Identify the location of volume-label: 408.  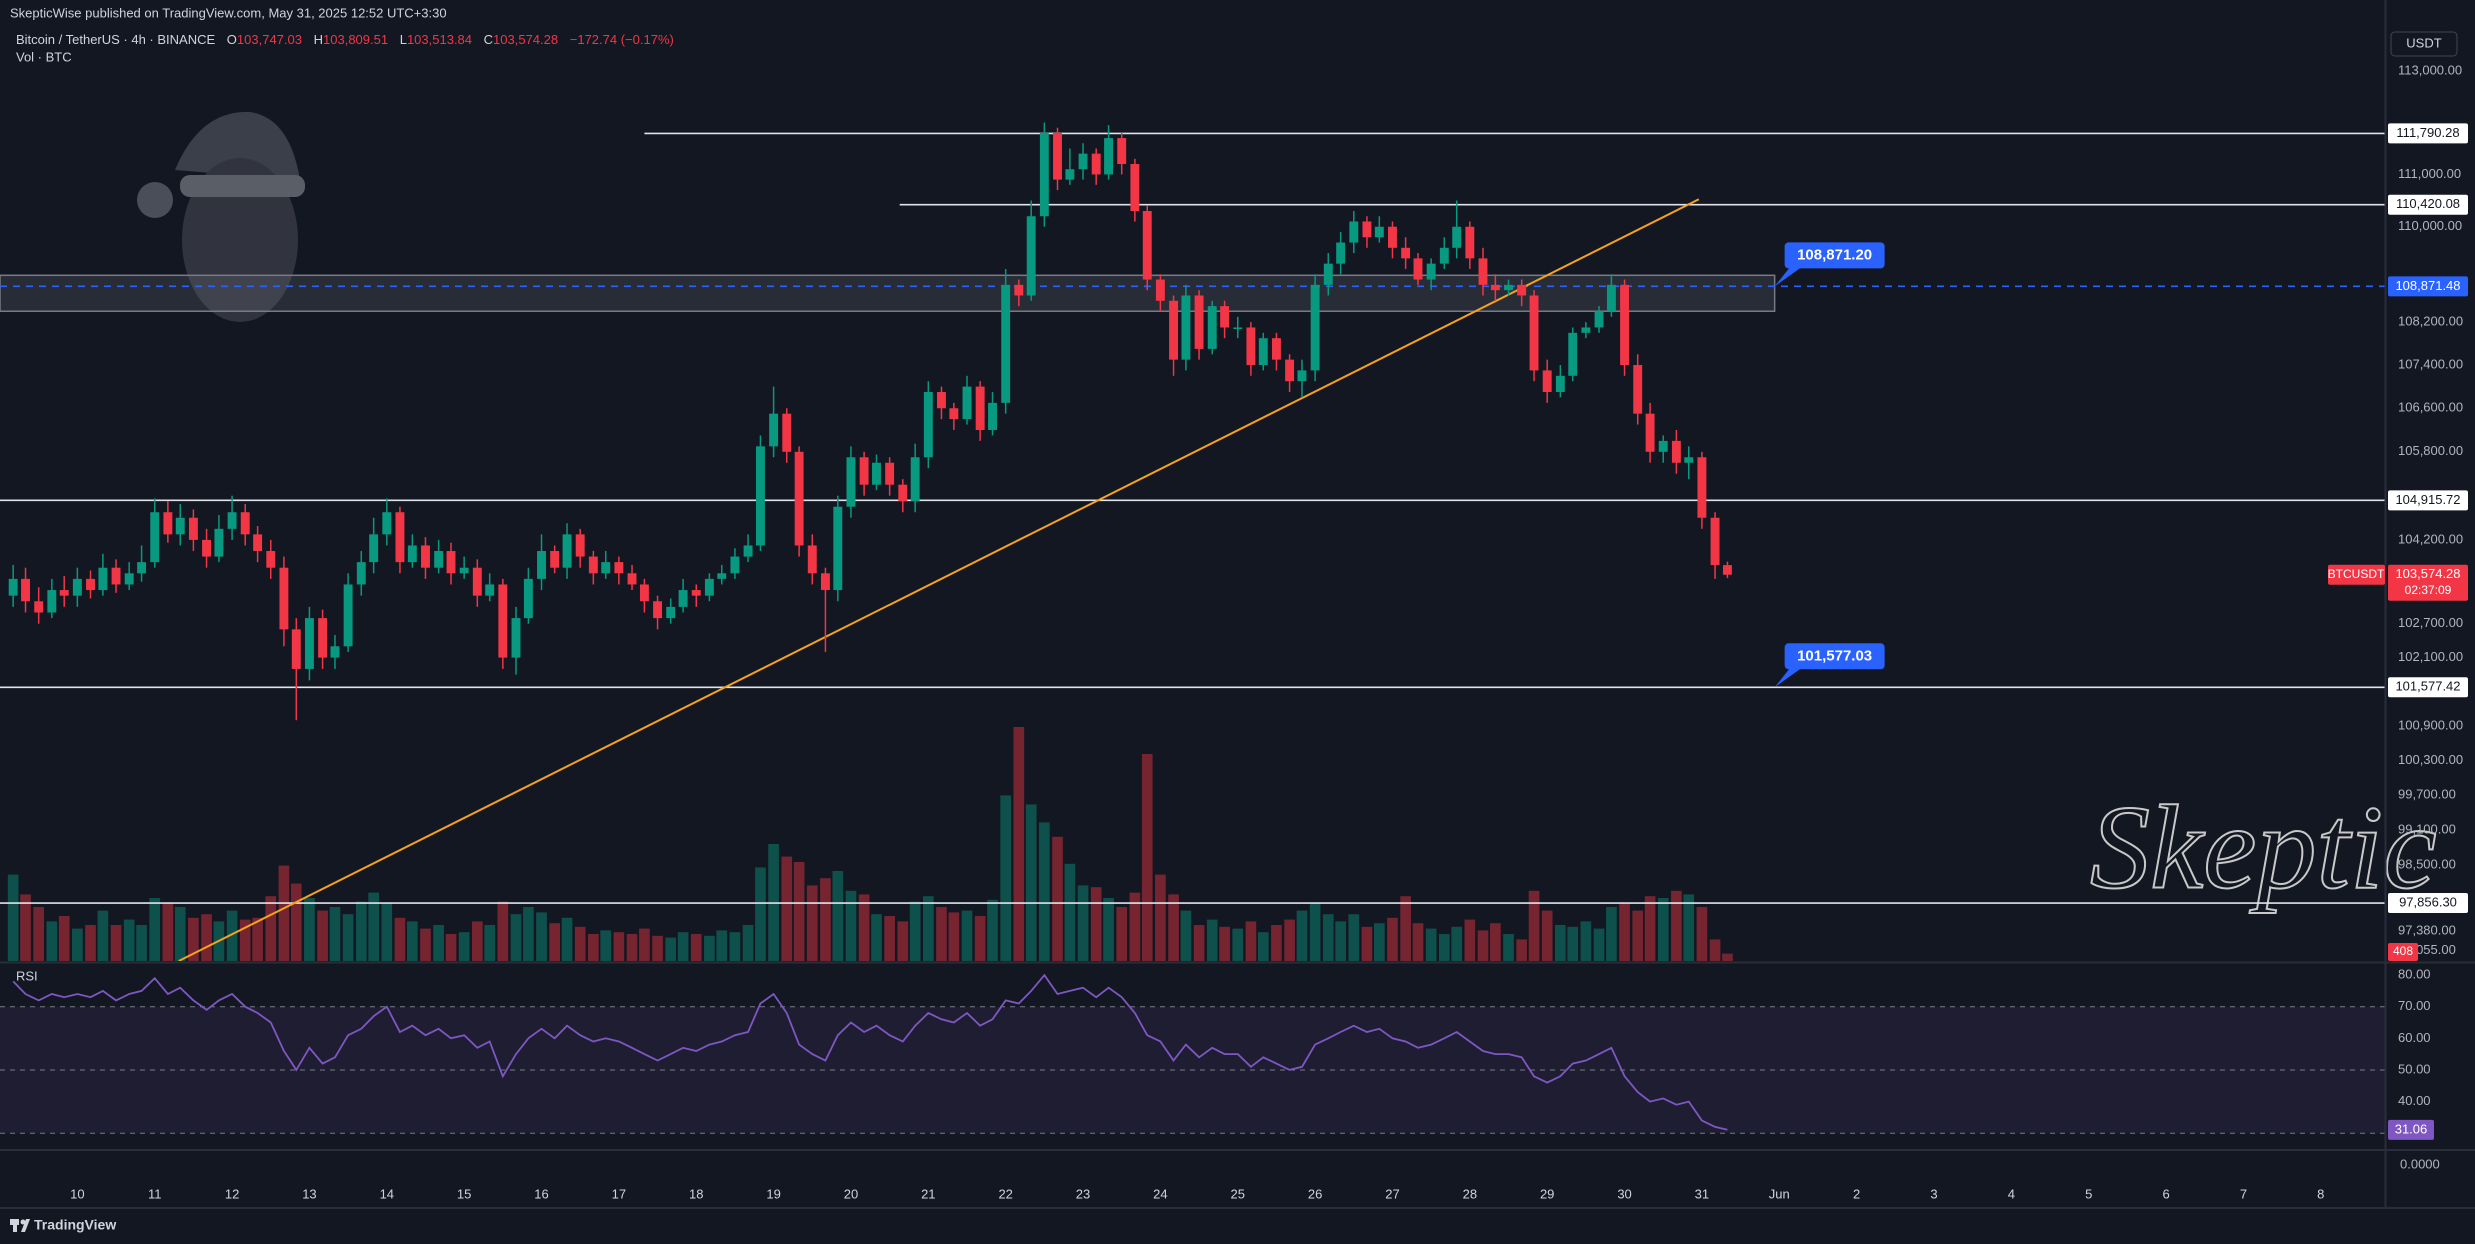
(2403, 951).